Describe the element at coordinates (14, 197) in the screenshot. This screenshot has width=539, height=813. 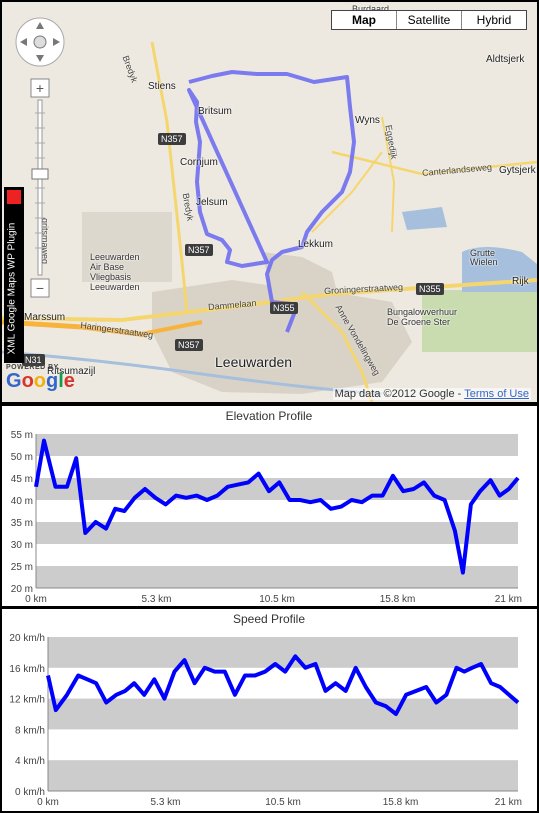
I see `plugin-icon` at that location.